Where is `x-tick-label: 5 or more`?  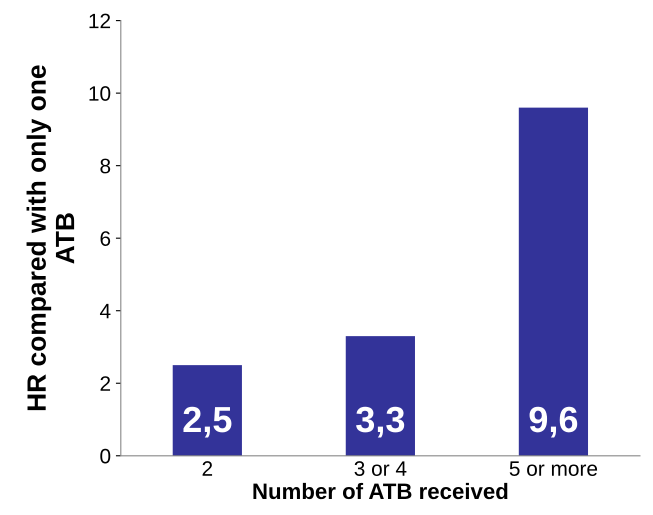
x-tick-label: 5 or more is located at coordinates (554, 468).